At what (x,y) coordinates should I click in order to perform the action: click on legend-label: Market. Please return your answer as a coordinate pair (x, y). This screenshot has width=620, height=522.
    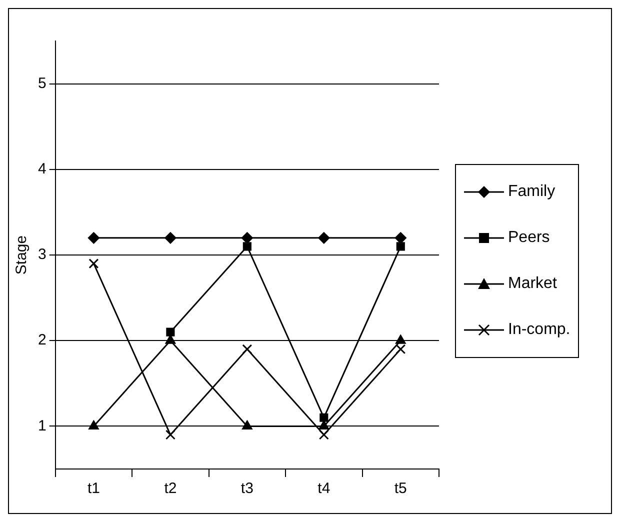
    Looking at the image, I should click on (532, 284).